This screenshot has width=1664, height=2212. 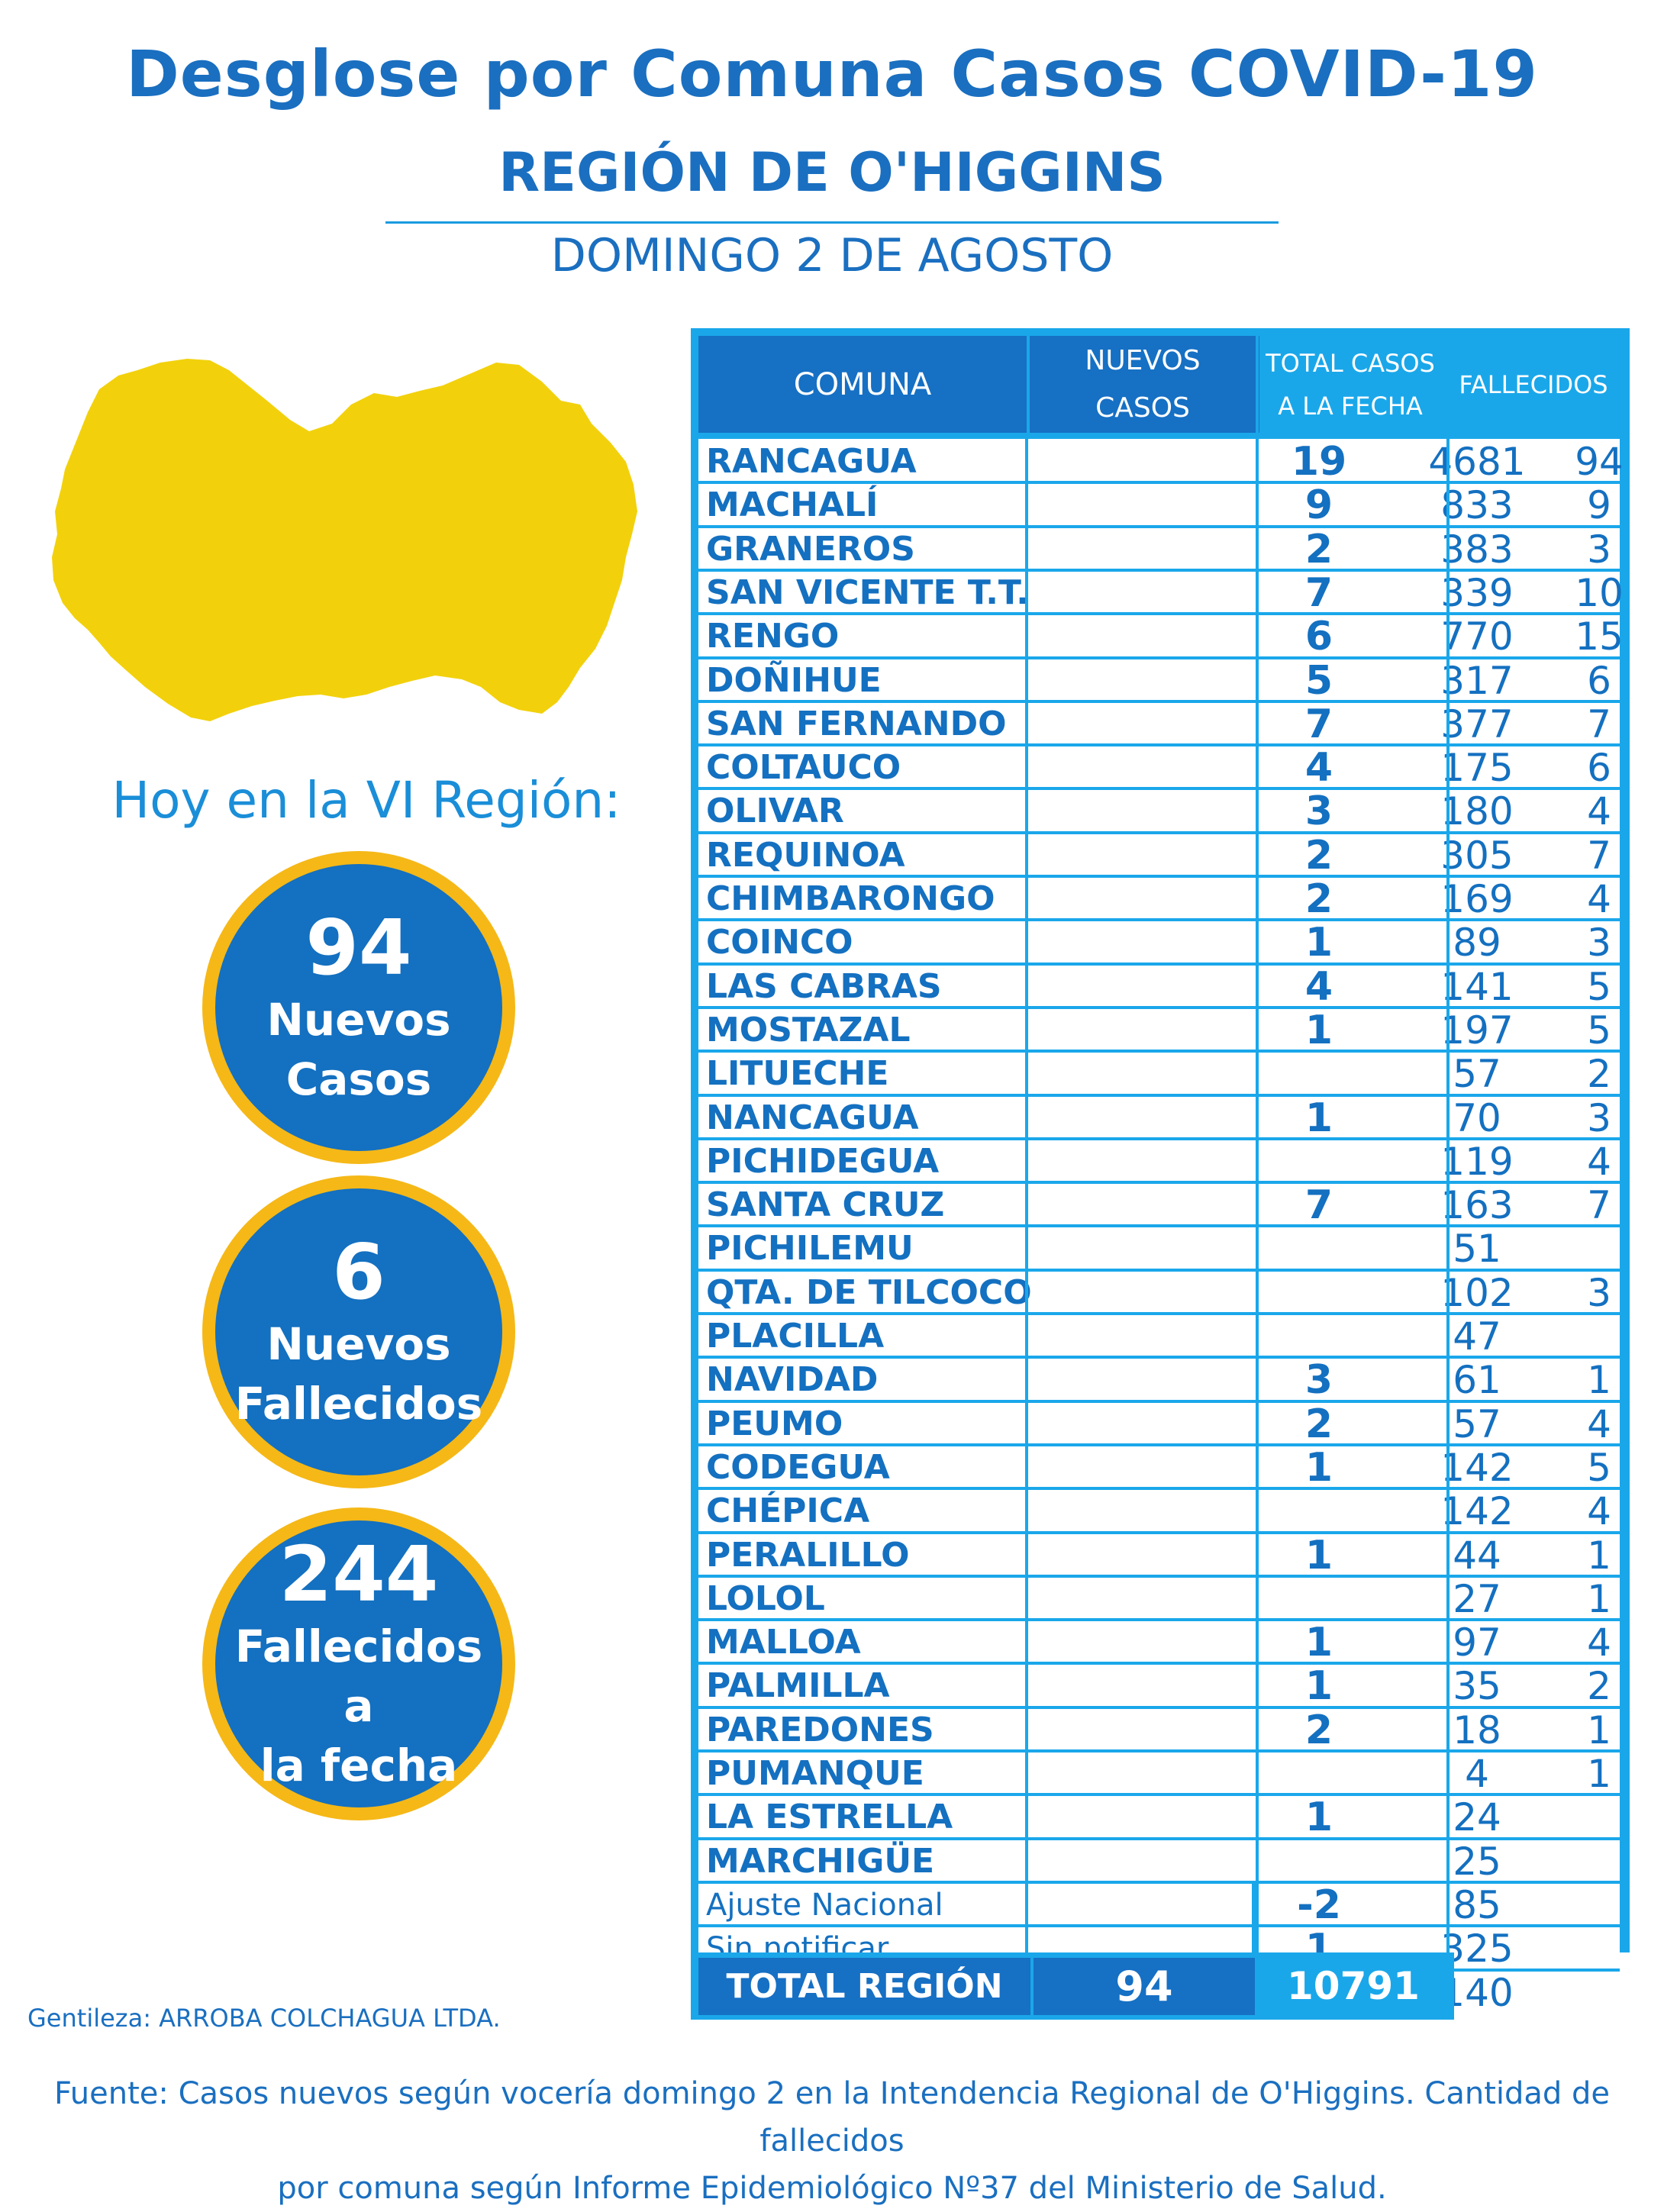 I want to click on total-cases-cell: 305, so click(x=1477, y=855).